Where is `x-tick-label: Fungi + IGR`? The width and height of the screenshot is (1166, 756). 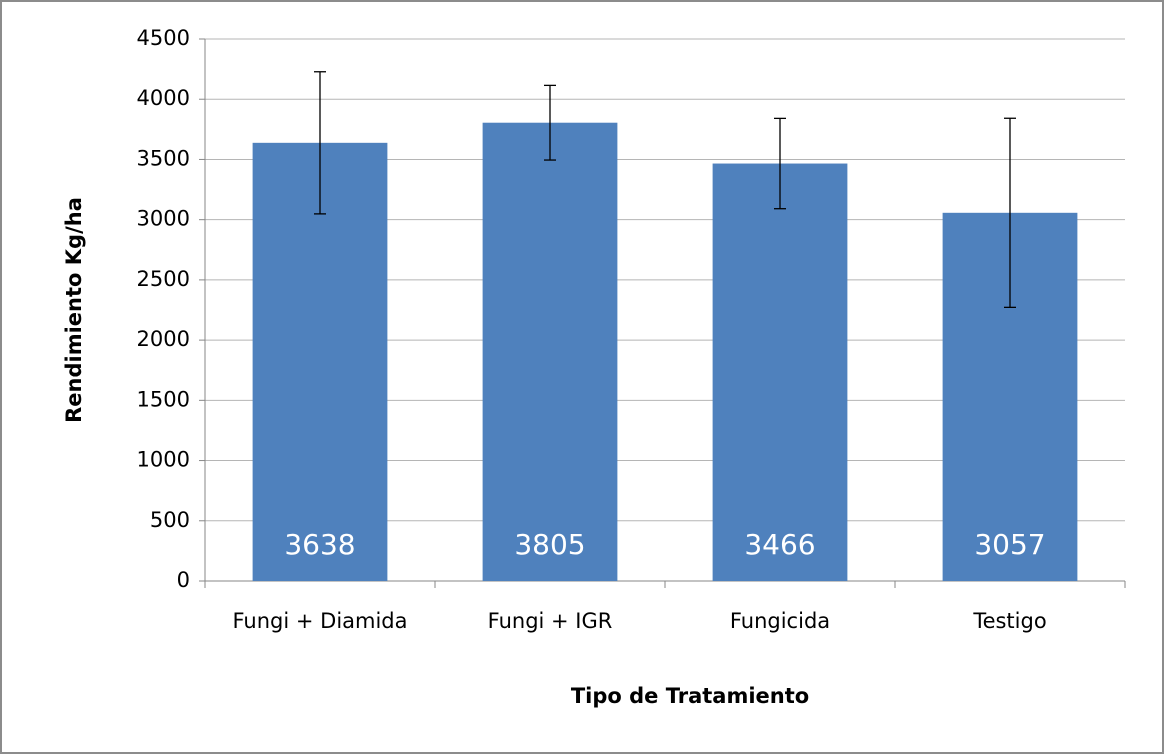
x-tick-label: Fungi + IGR is located at coordinates (550, 621).